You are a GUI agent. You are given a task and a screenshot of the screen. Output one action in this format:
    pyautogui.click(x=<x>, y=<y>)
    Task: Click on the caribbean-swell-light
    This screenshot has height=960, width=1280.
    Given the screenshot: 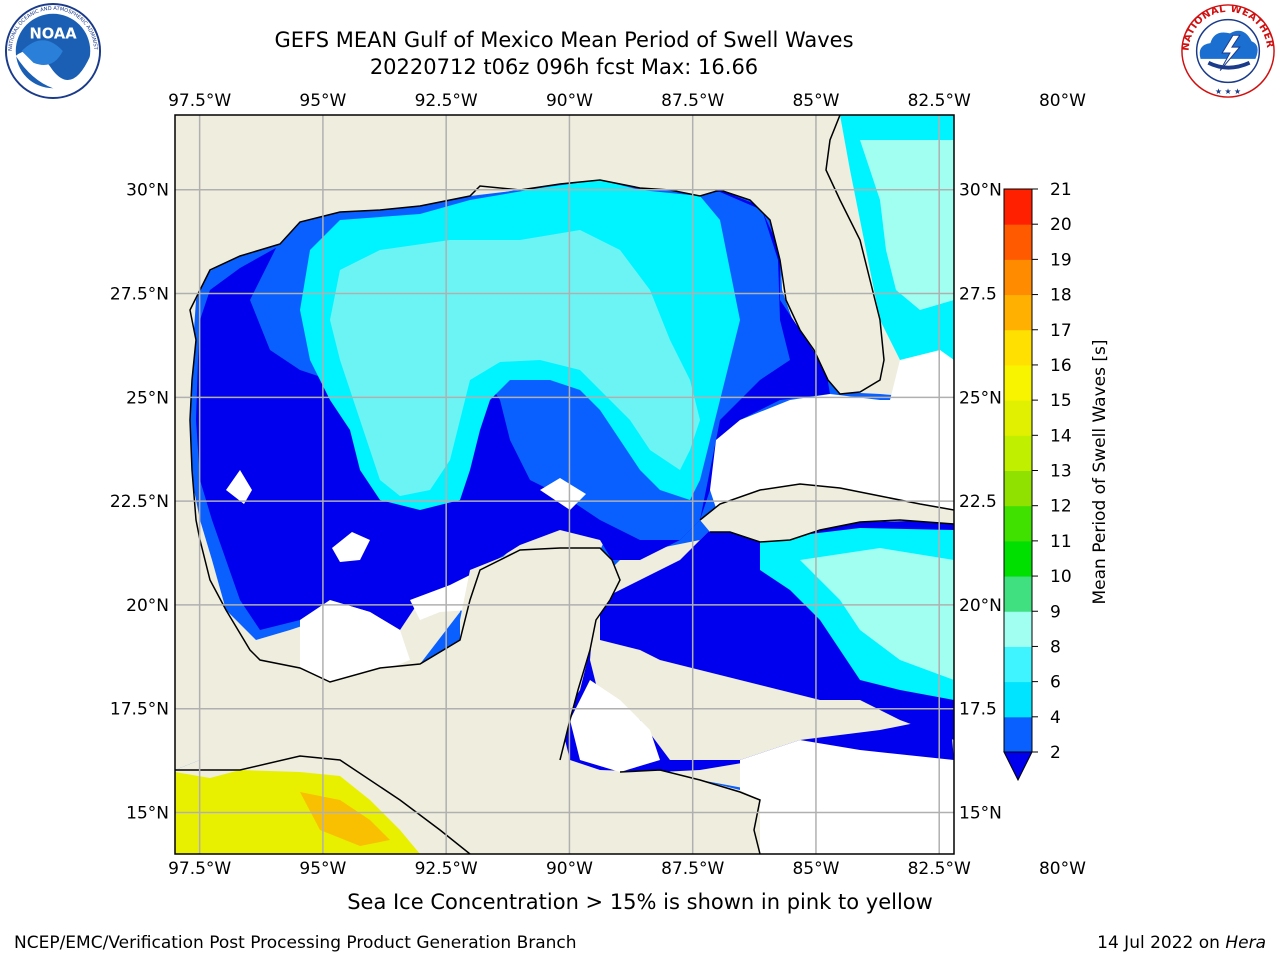 What is the action you would take?
    pyautogui.click(x=877, y=614)
    